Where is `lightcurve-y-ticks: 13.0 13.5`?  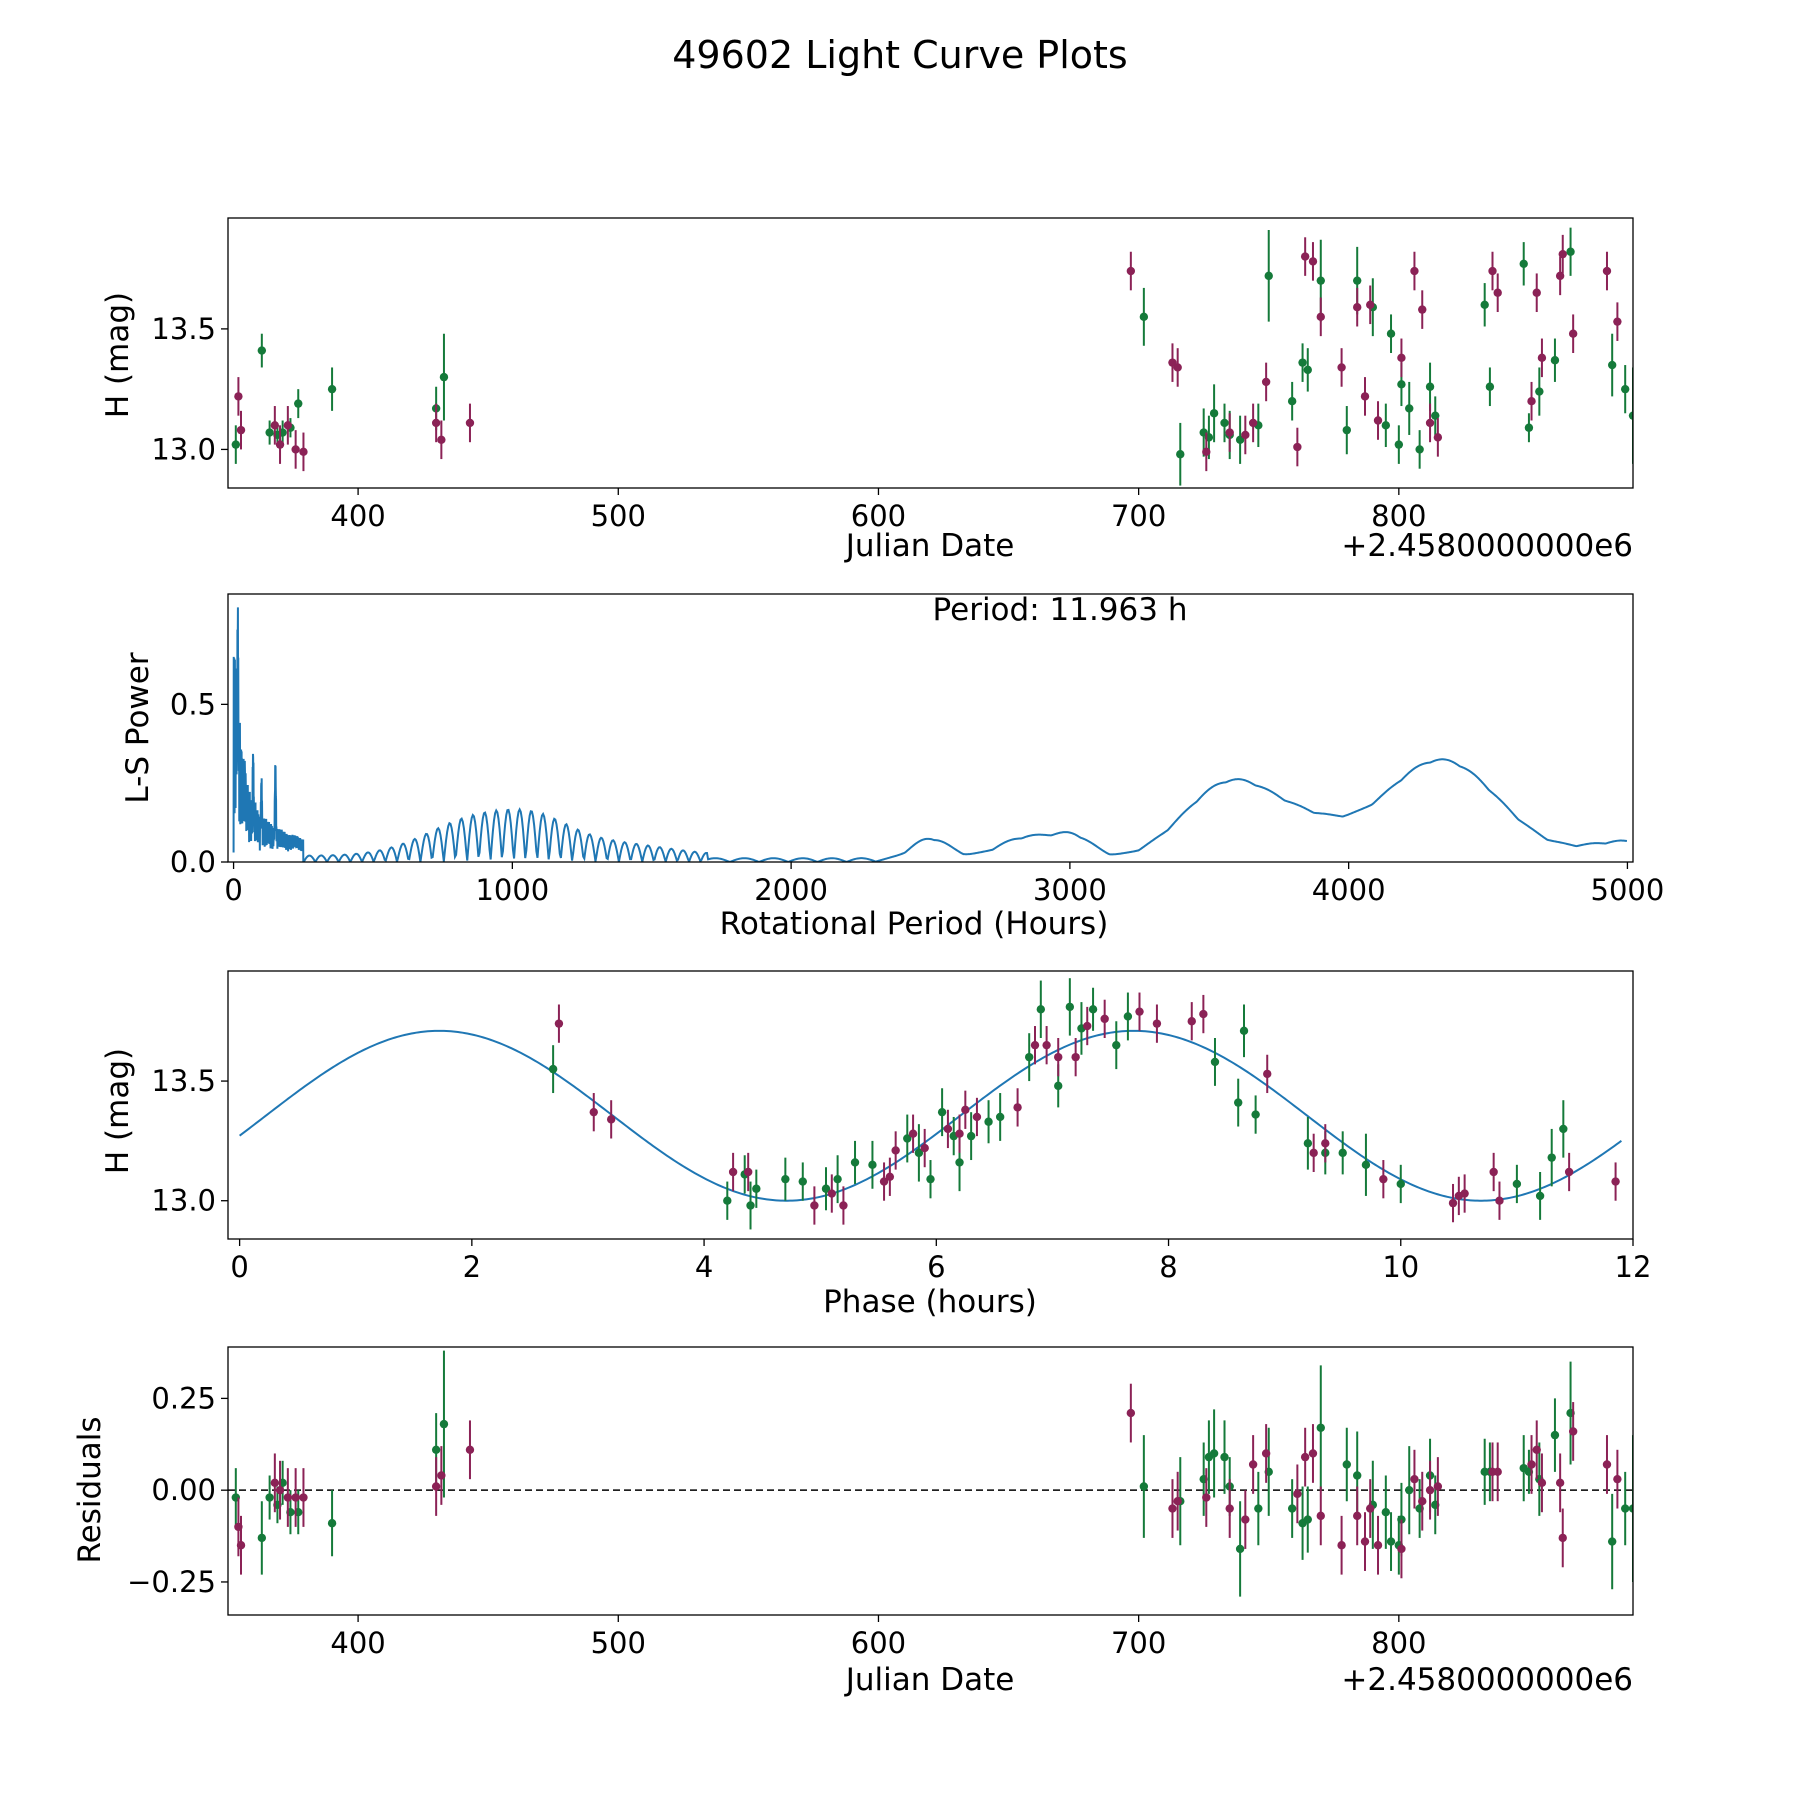 lightcurve-y-ticks: 13.0 13.5 is located at coordinates (189, 389).